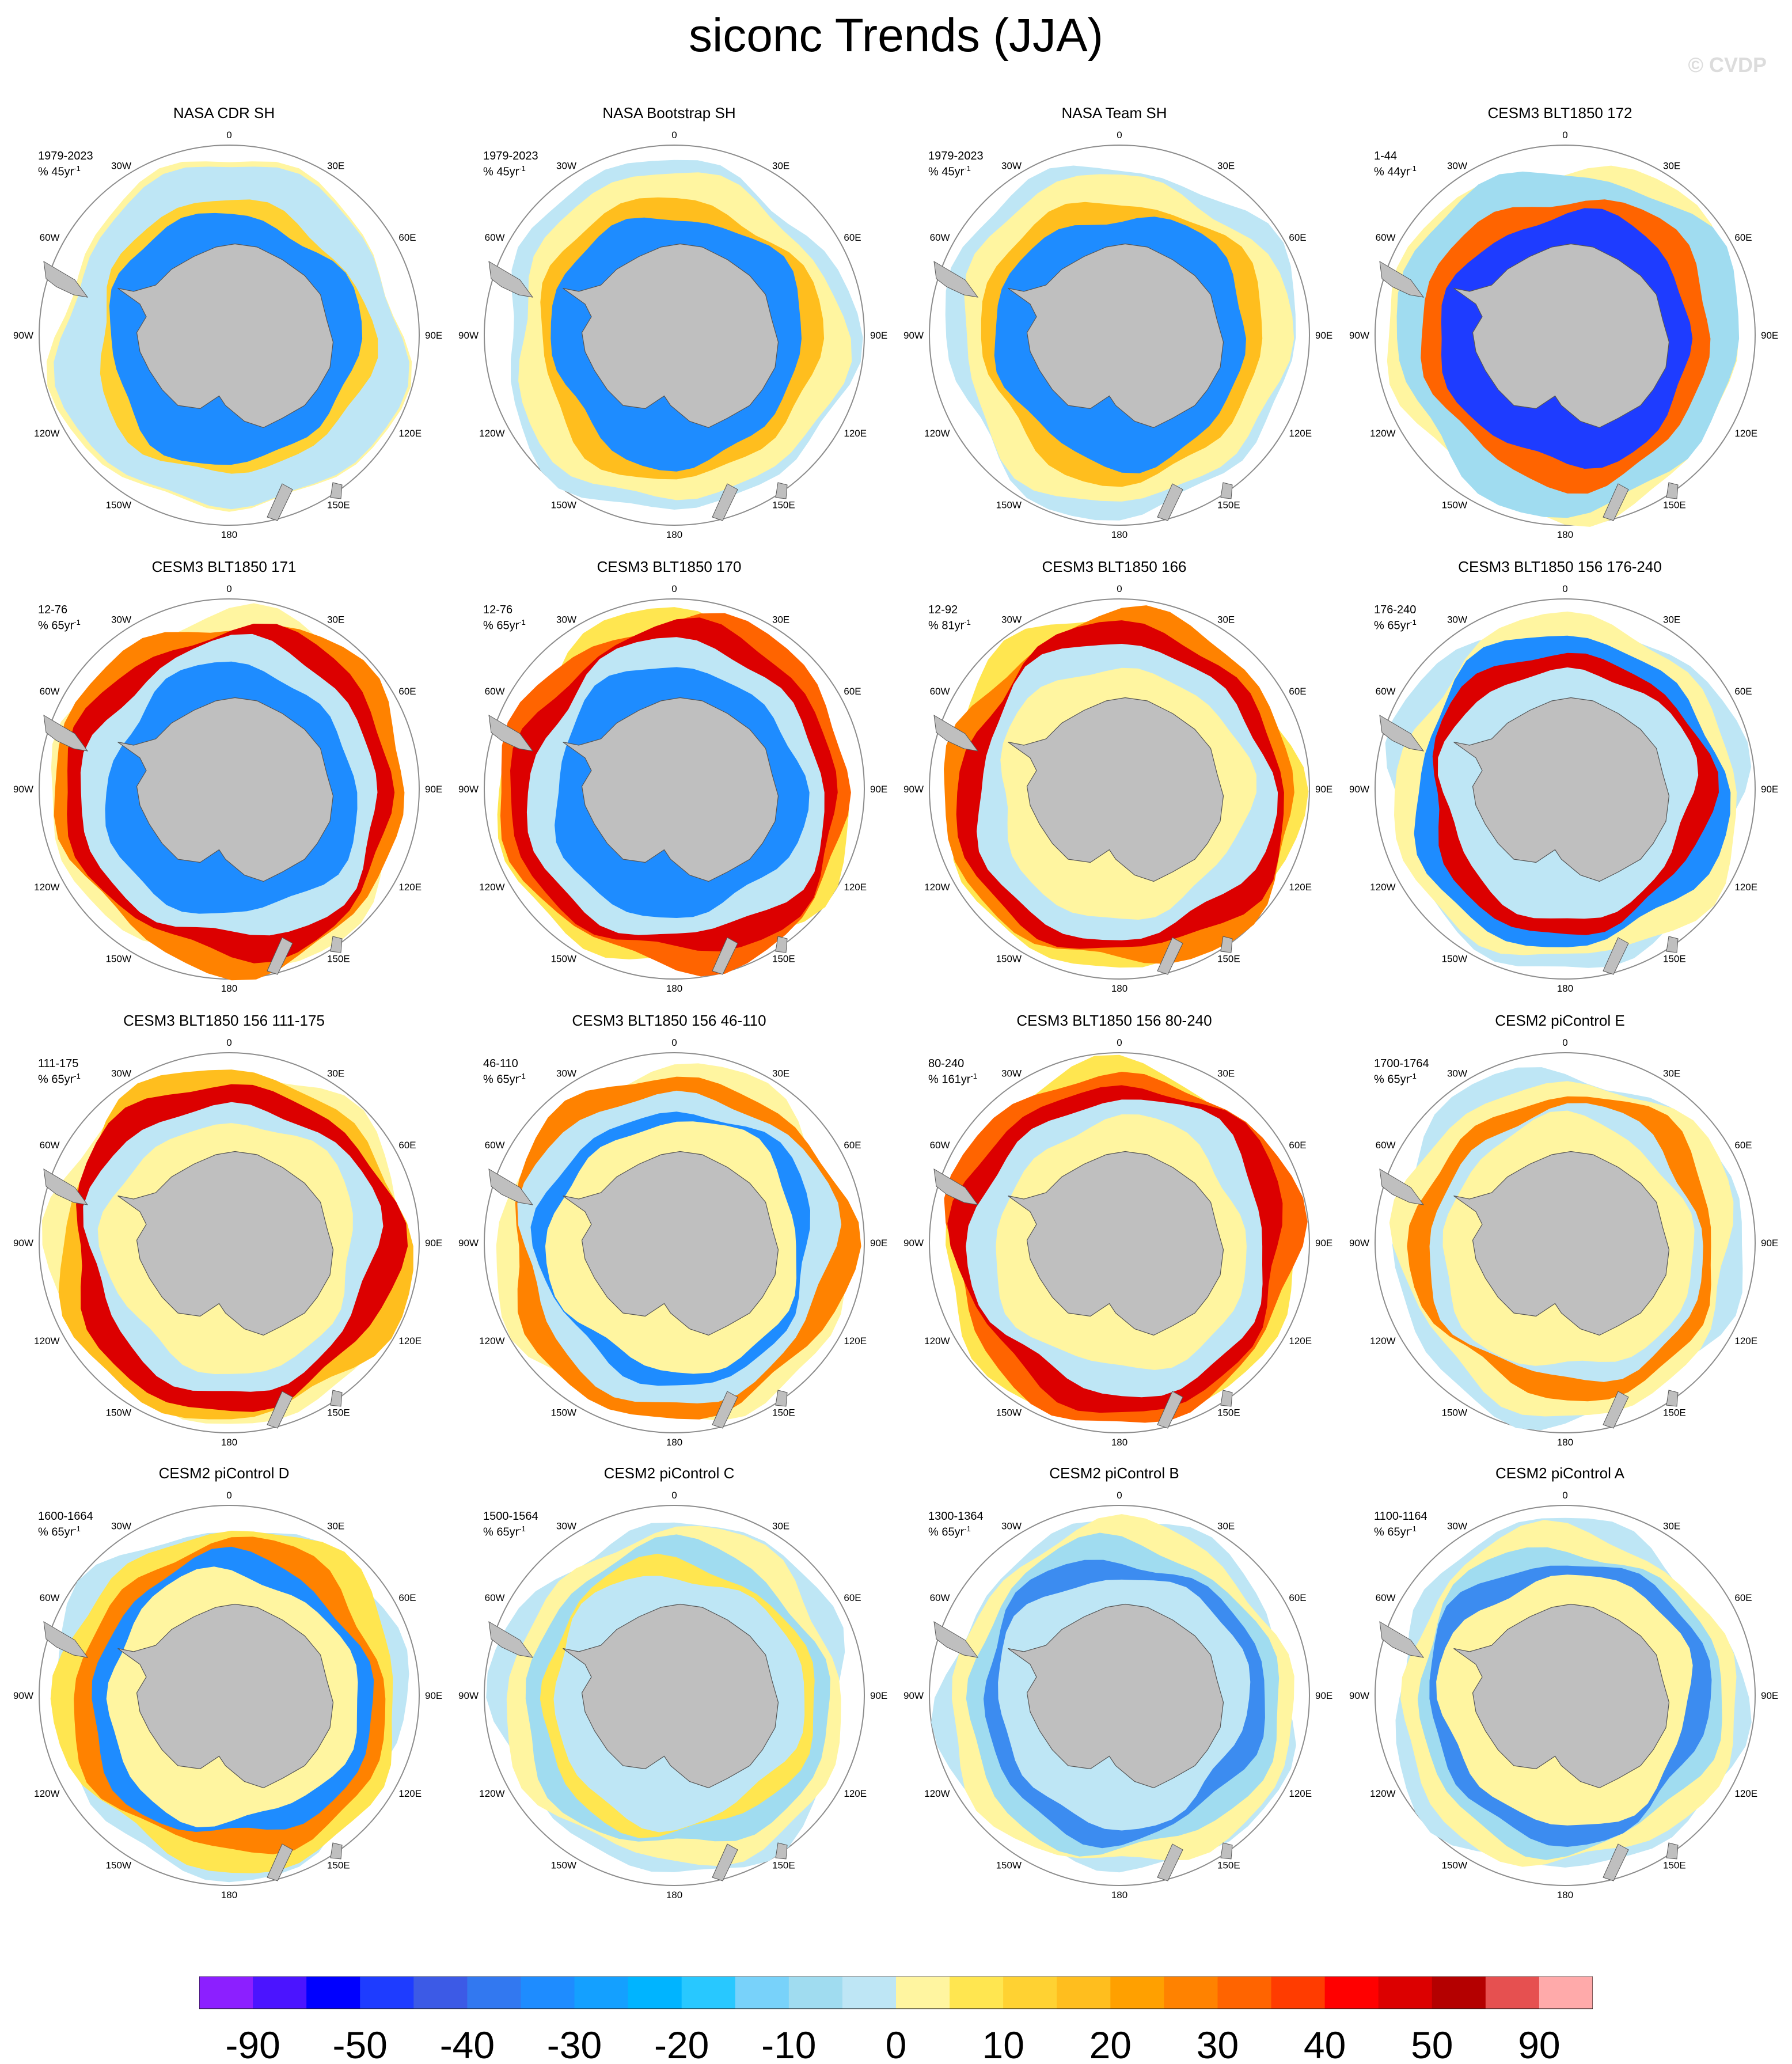  What do you see at coordinates (511, 1516) in the screenshot?
I see `panel-period: 1500-1564` at bounding box center [511, 1516].